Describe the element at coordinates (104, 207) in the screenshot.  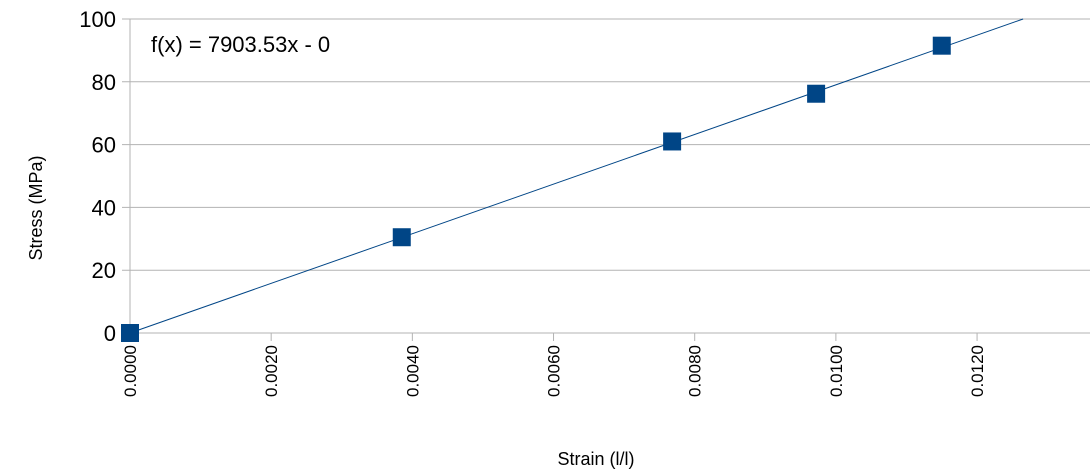
I see `y-tick-label: 40` at that location.